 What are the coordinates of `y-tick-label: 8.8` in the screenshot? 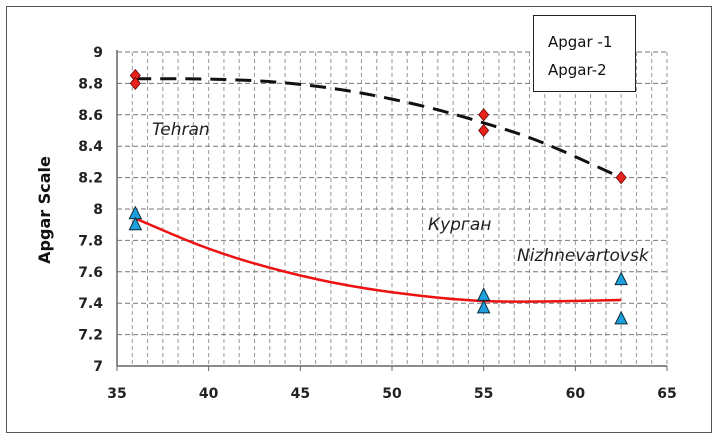 It's located at (90, 84).